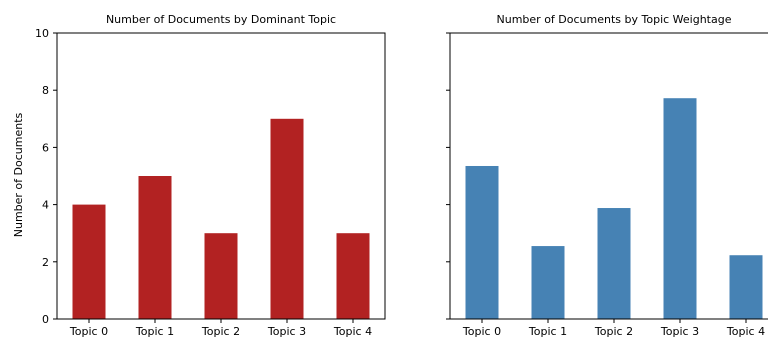  Describe the element at coordinates (45, 205) in the screenshot. I see `y-tick-label: 4` at that location.